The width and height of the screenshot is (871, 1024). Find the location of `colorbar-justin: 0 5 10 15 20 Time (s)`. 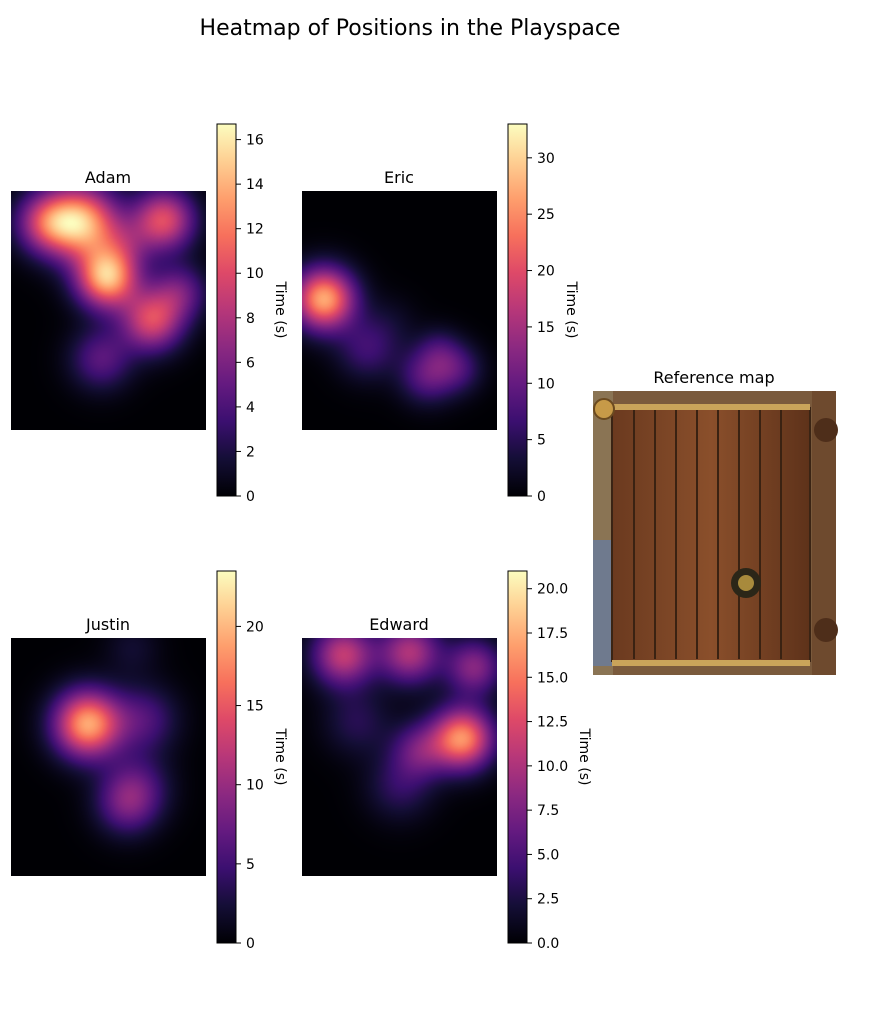

colorbar-justin: 0 5 10 15 20 Time (s) is located at coordinates (252, 761).